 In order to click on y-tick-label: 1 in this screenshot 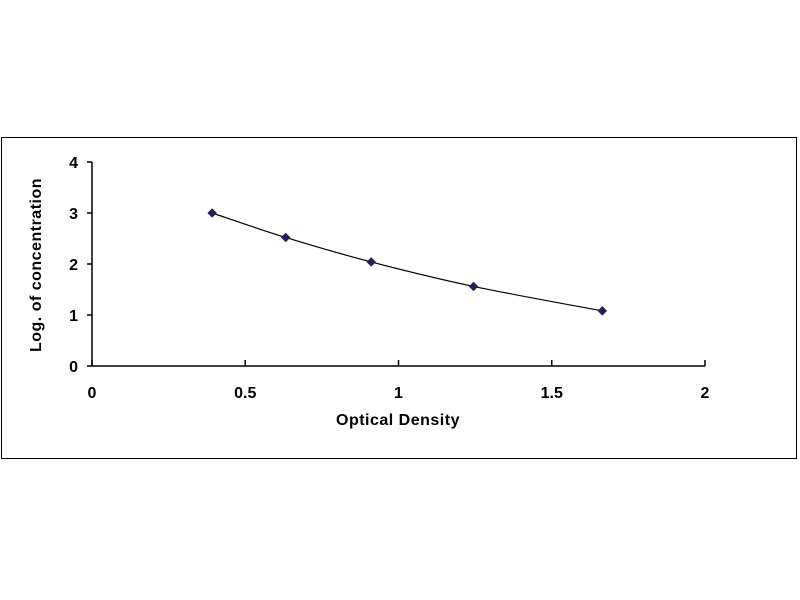, I will do `click(73, 316)`.